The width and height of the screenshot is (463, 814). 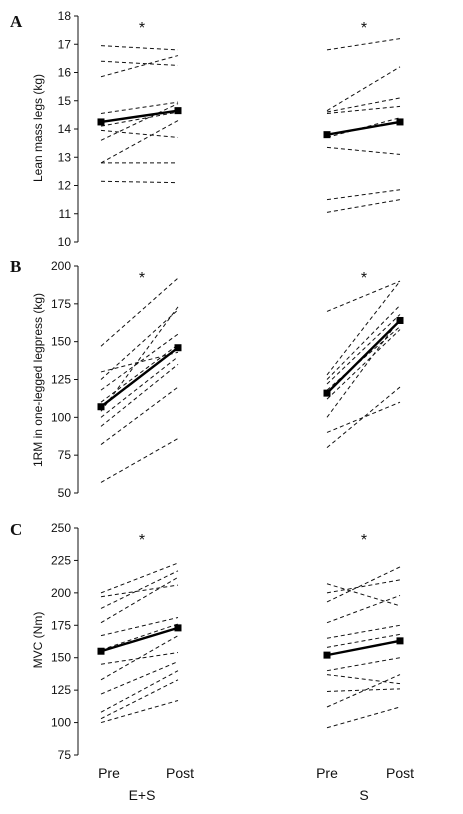 What do you see at coordinates (61, 560) in the screenshot?
I see `y-tick-label: 225` at bounding box center [61, 560].